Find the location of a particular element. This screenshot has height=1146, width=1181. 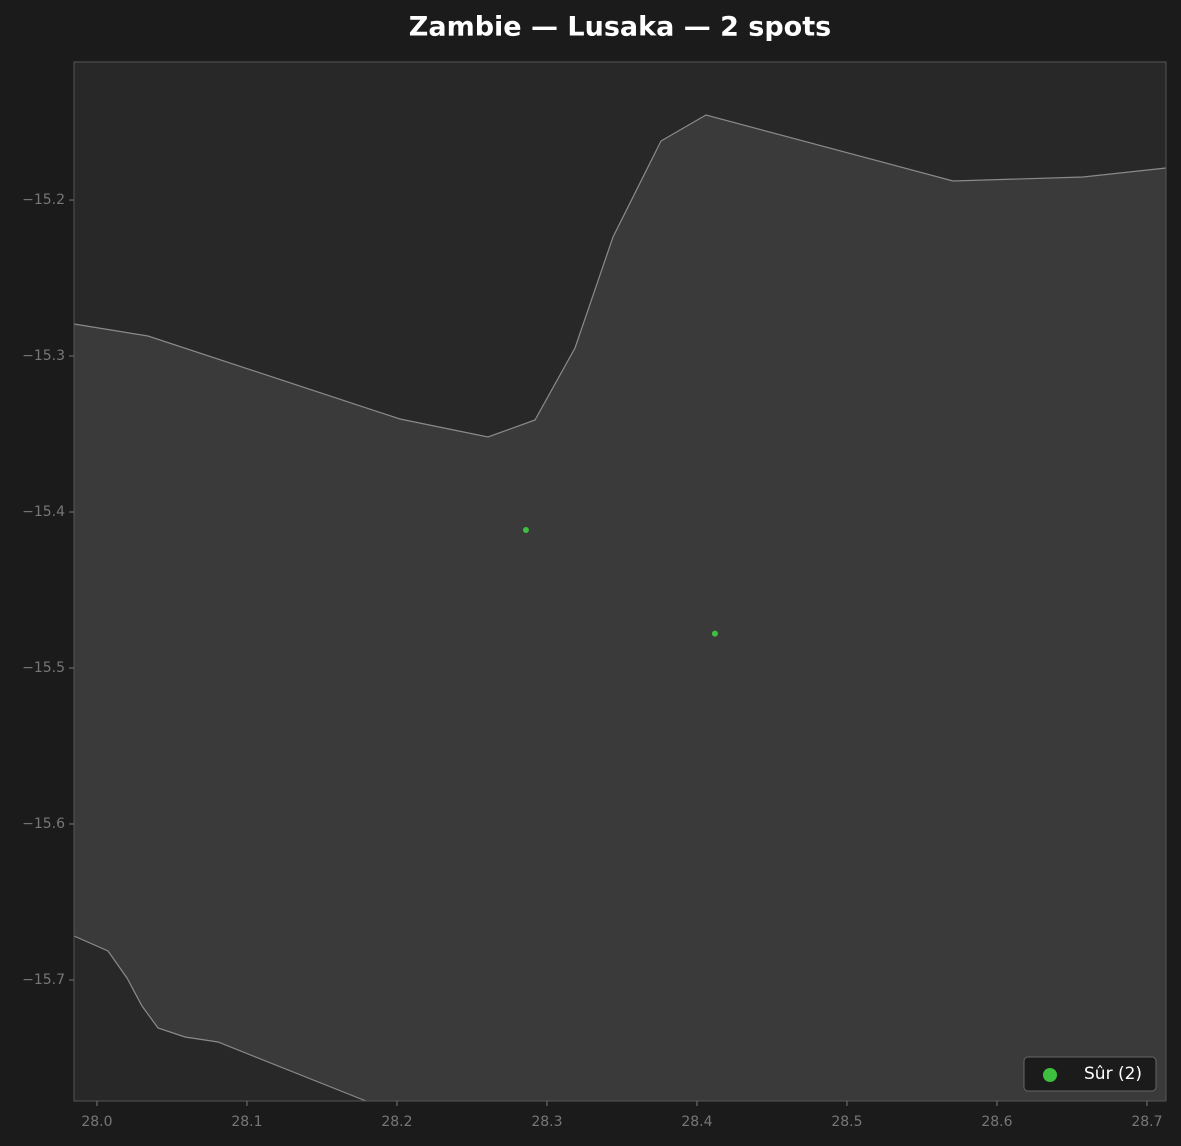

y-tick-label: −15.4 is located at coordinates (43, 512).